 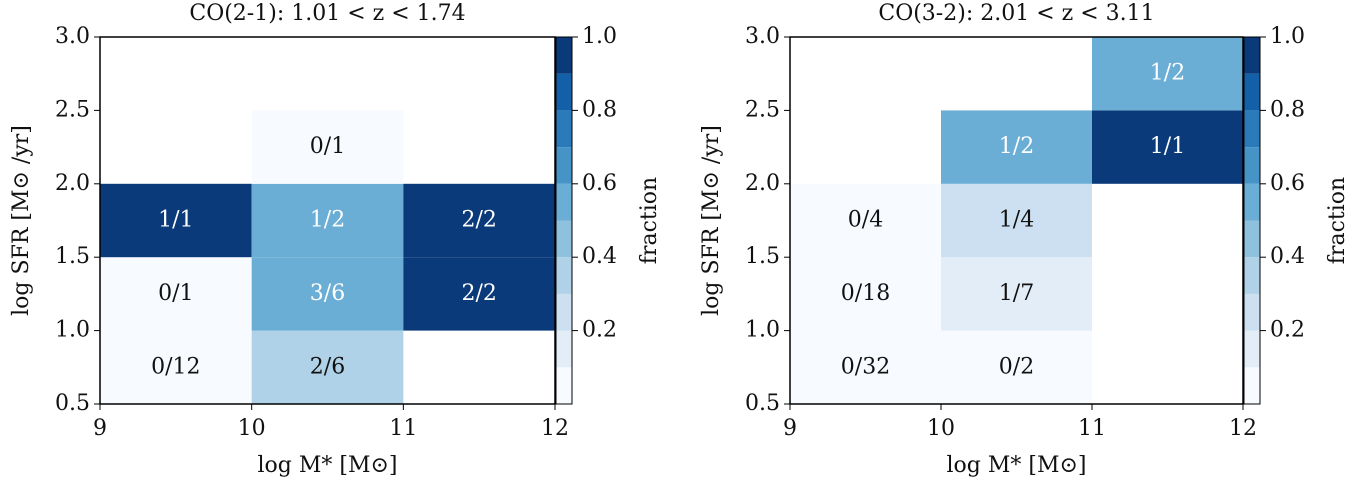 I want to click on cell-label: 2/6, so click(x=327, y=366).